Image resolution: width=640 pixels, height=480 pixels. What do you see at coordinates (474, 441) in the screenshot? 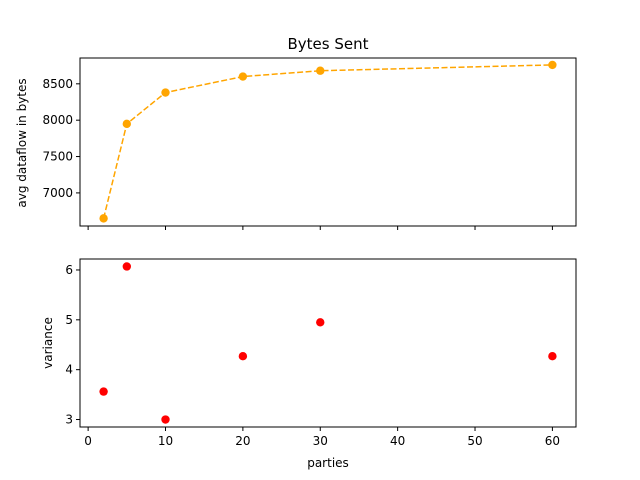
I see `x-tick-label-bottom: 50` at bounding box center [474, 441].